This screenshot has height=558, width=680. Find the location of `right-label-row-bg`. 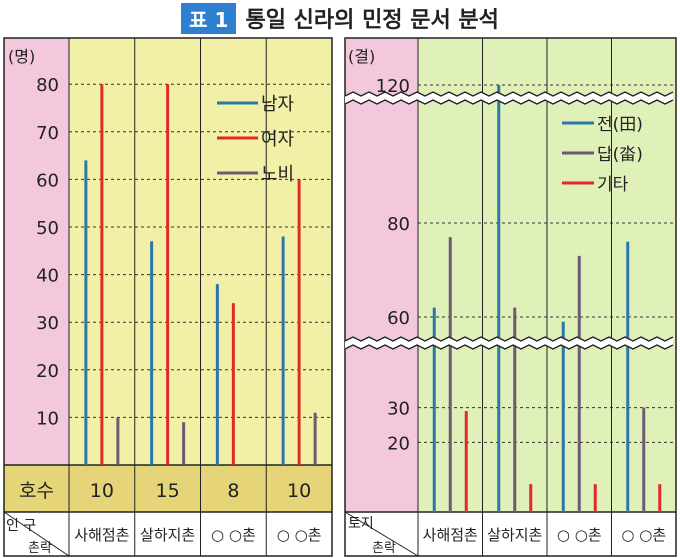

right-label-row-bg is located at coordinates (510, 534).